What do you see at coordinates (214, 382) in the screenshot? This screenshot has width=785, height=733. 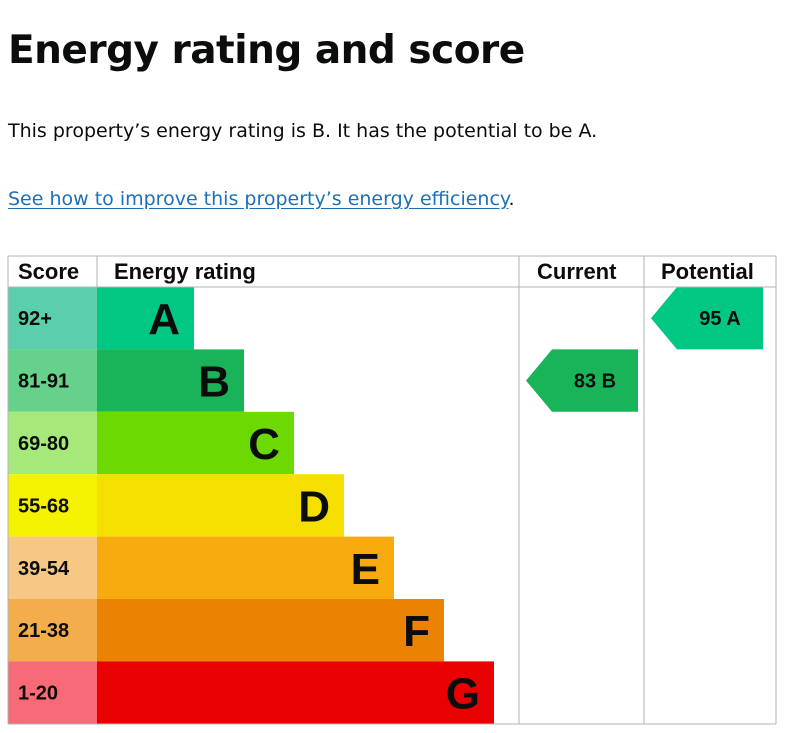 I see `band-letter-b: B` at bounding box center [214, 382].